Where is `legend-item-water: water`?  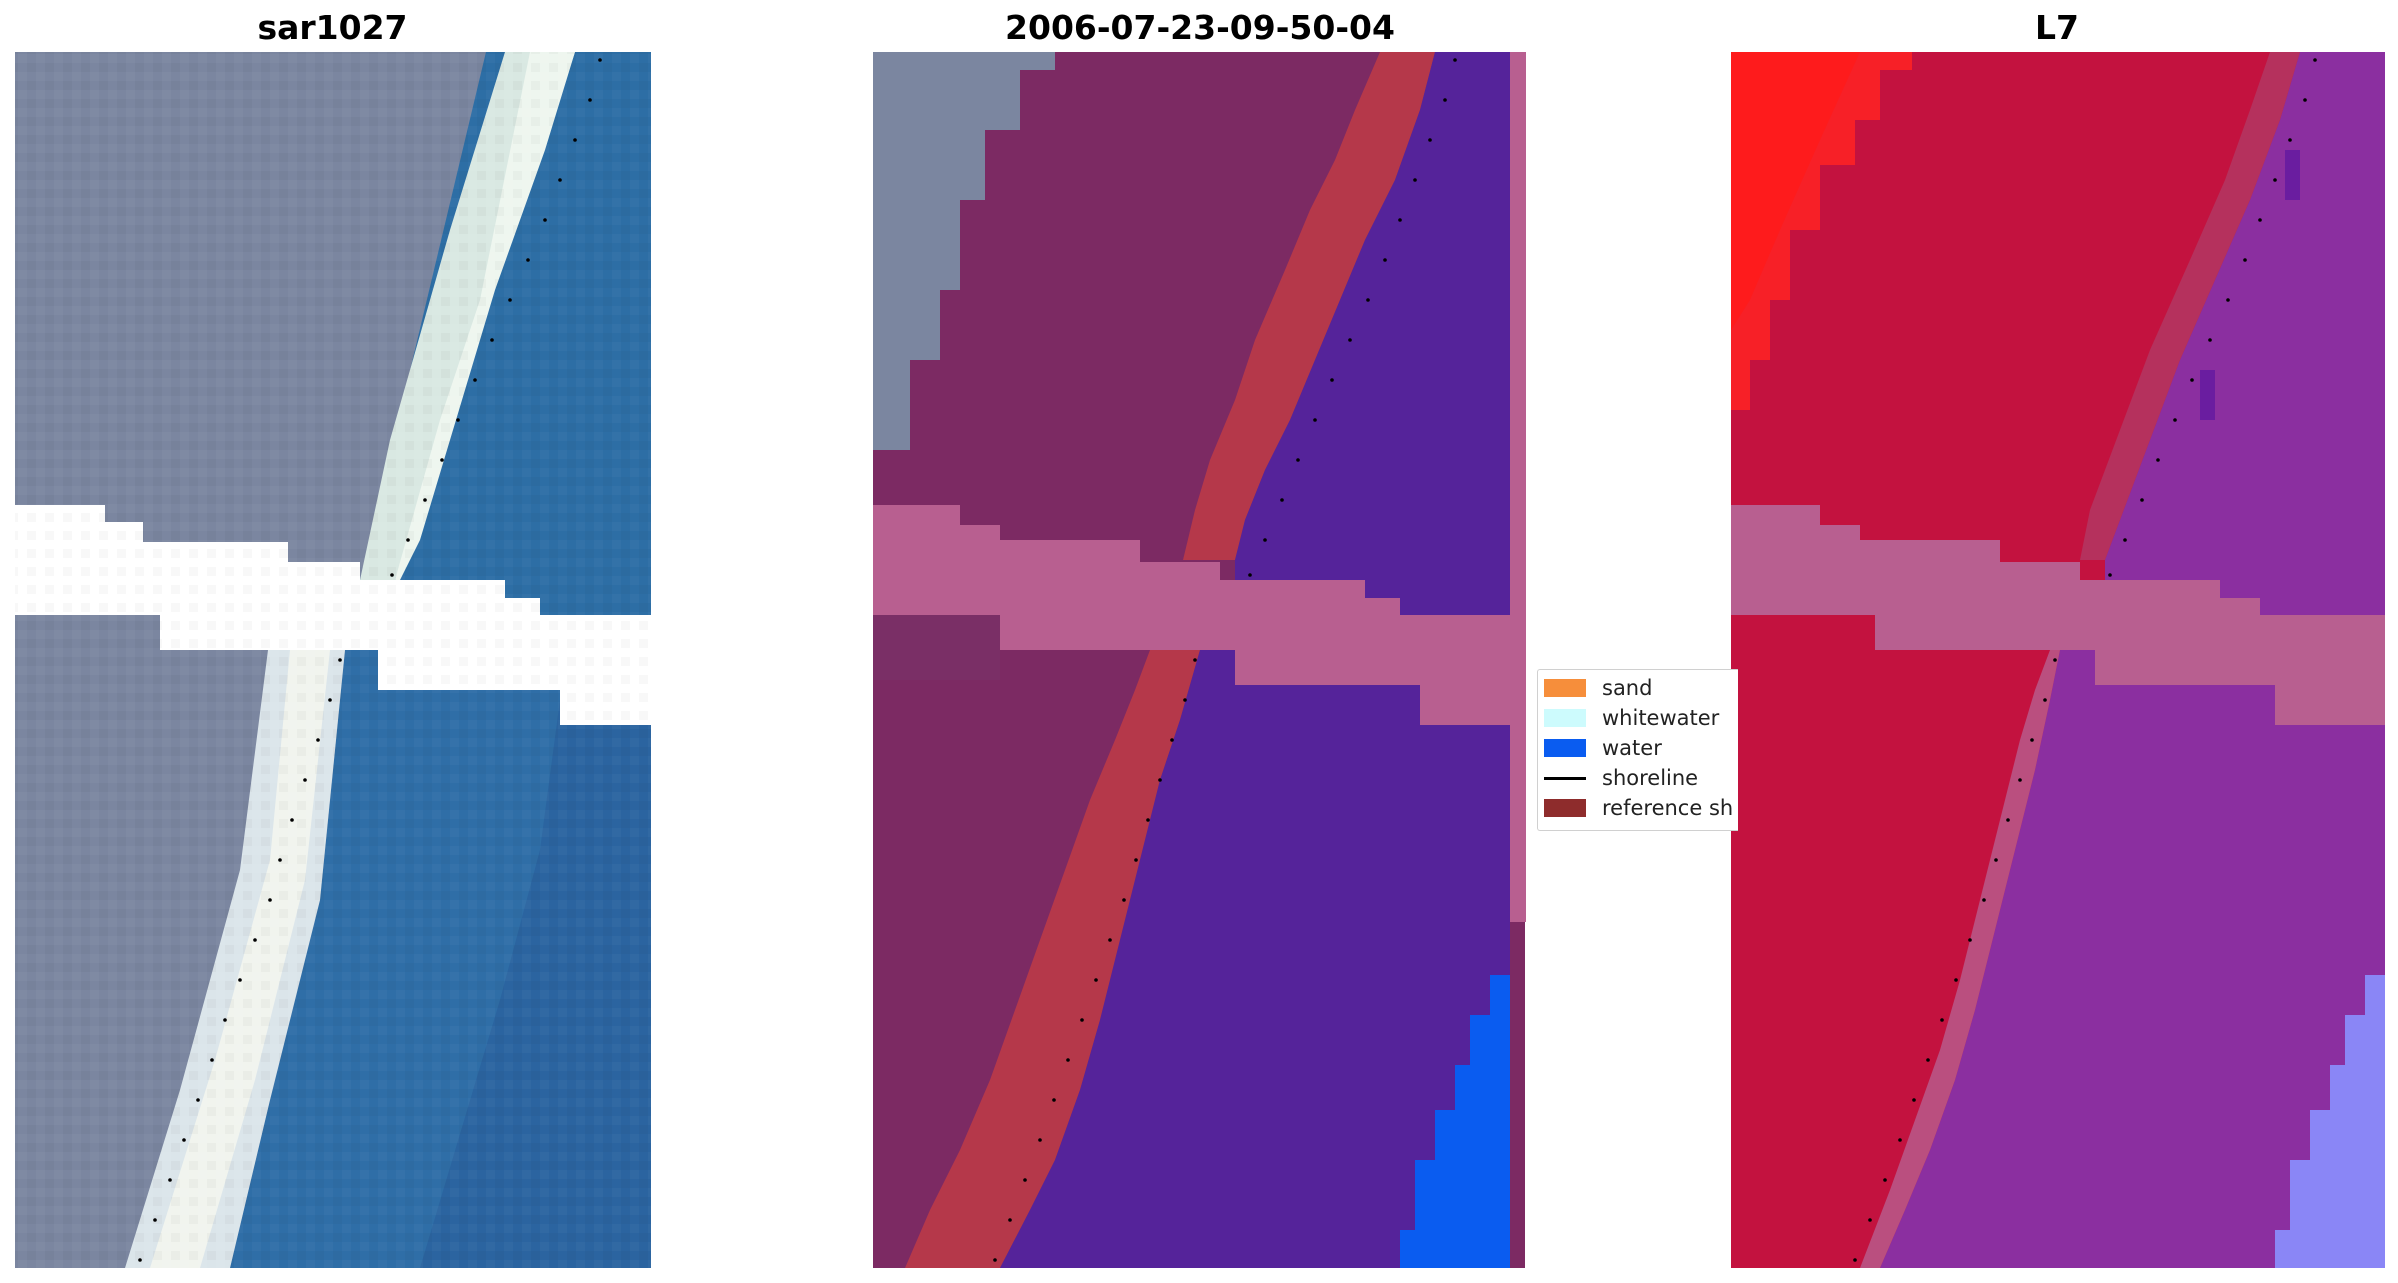
legend-item-water: water is located at coordinates (1603, 748).